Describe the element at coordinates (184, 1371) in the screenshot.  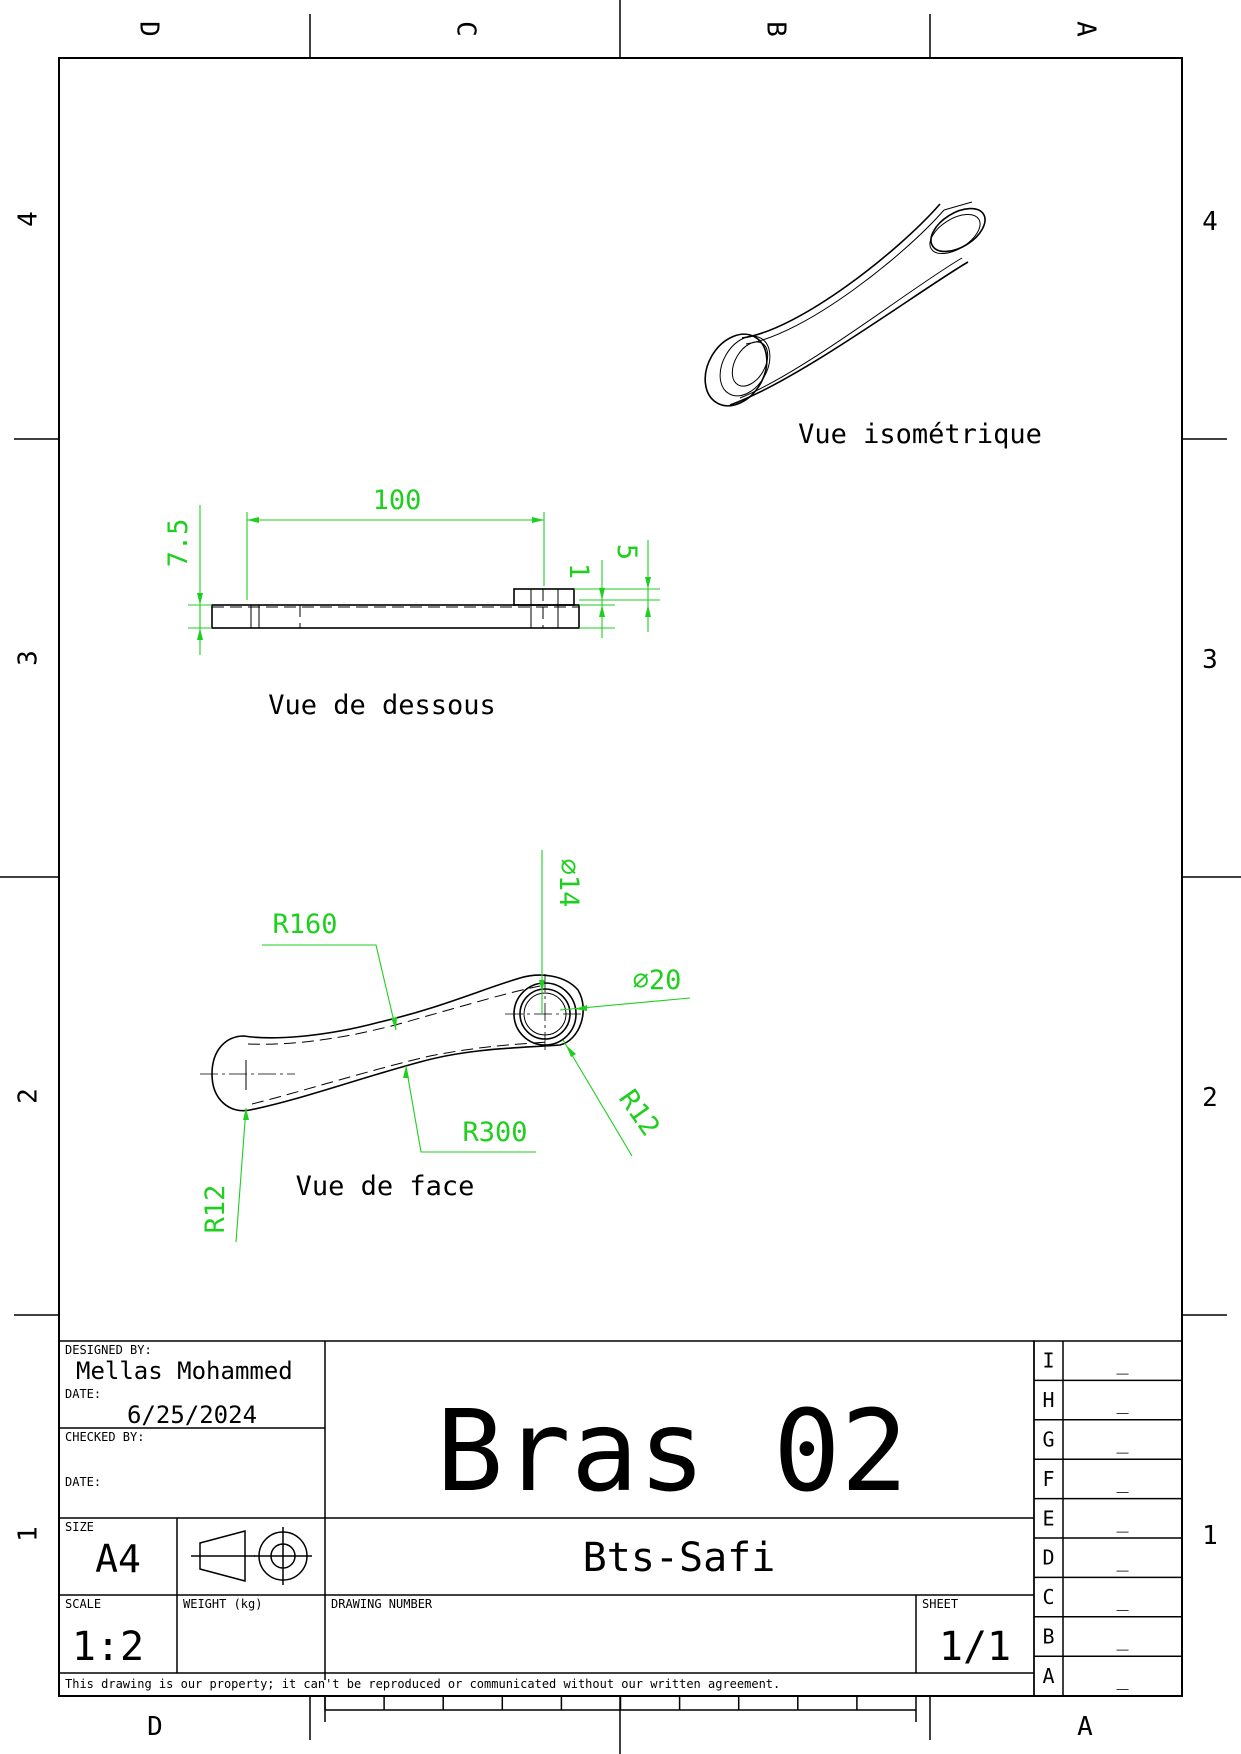
I see `designed-by-value: Mellas Mohammed` at that location.